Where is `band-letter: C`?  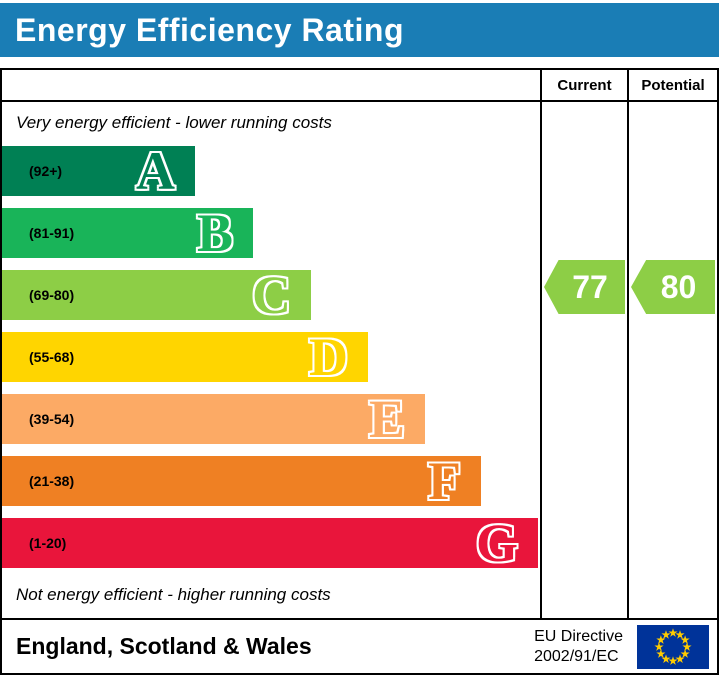
band-letter: C is located at coordinates (271, 295).